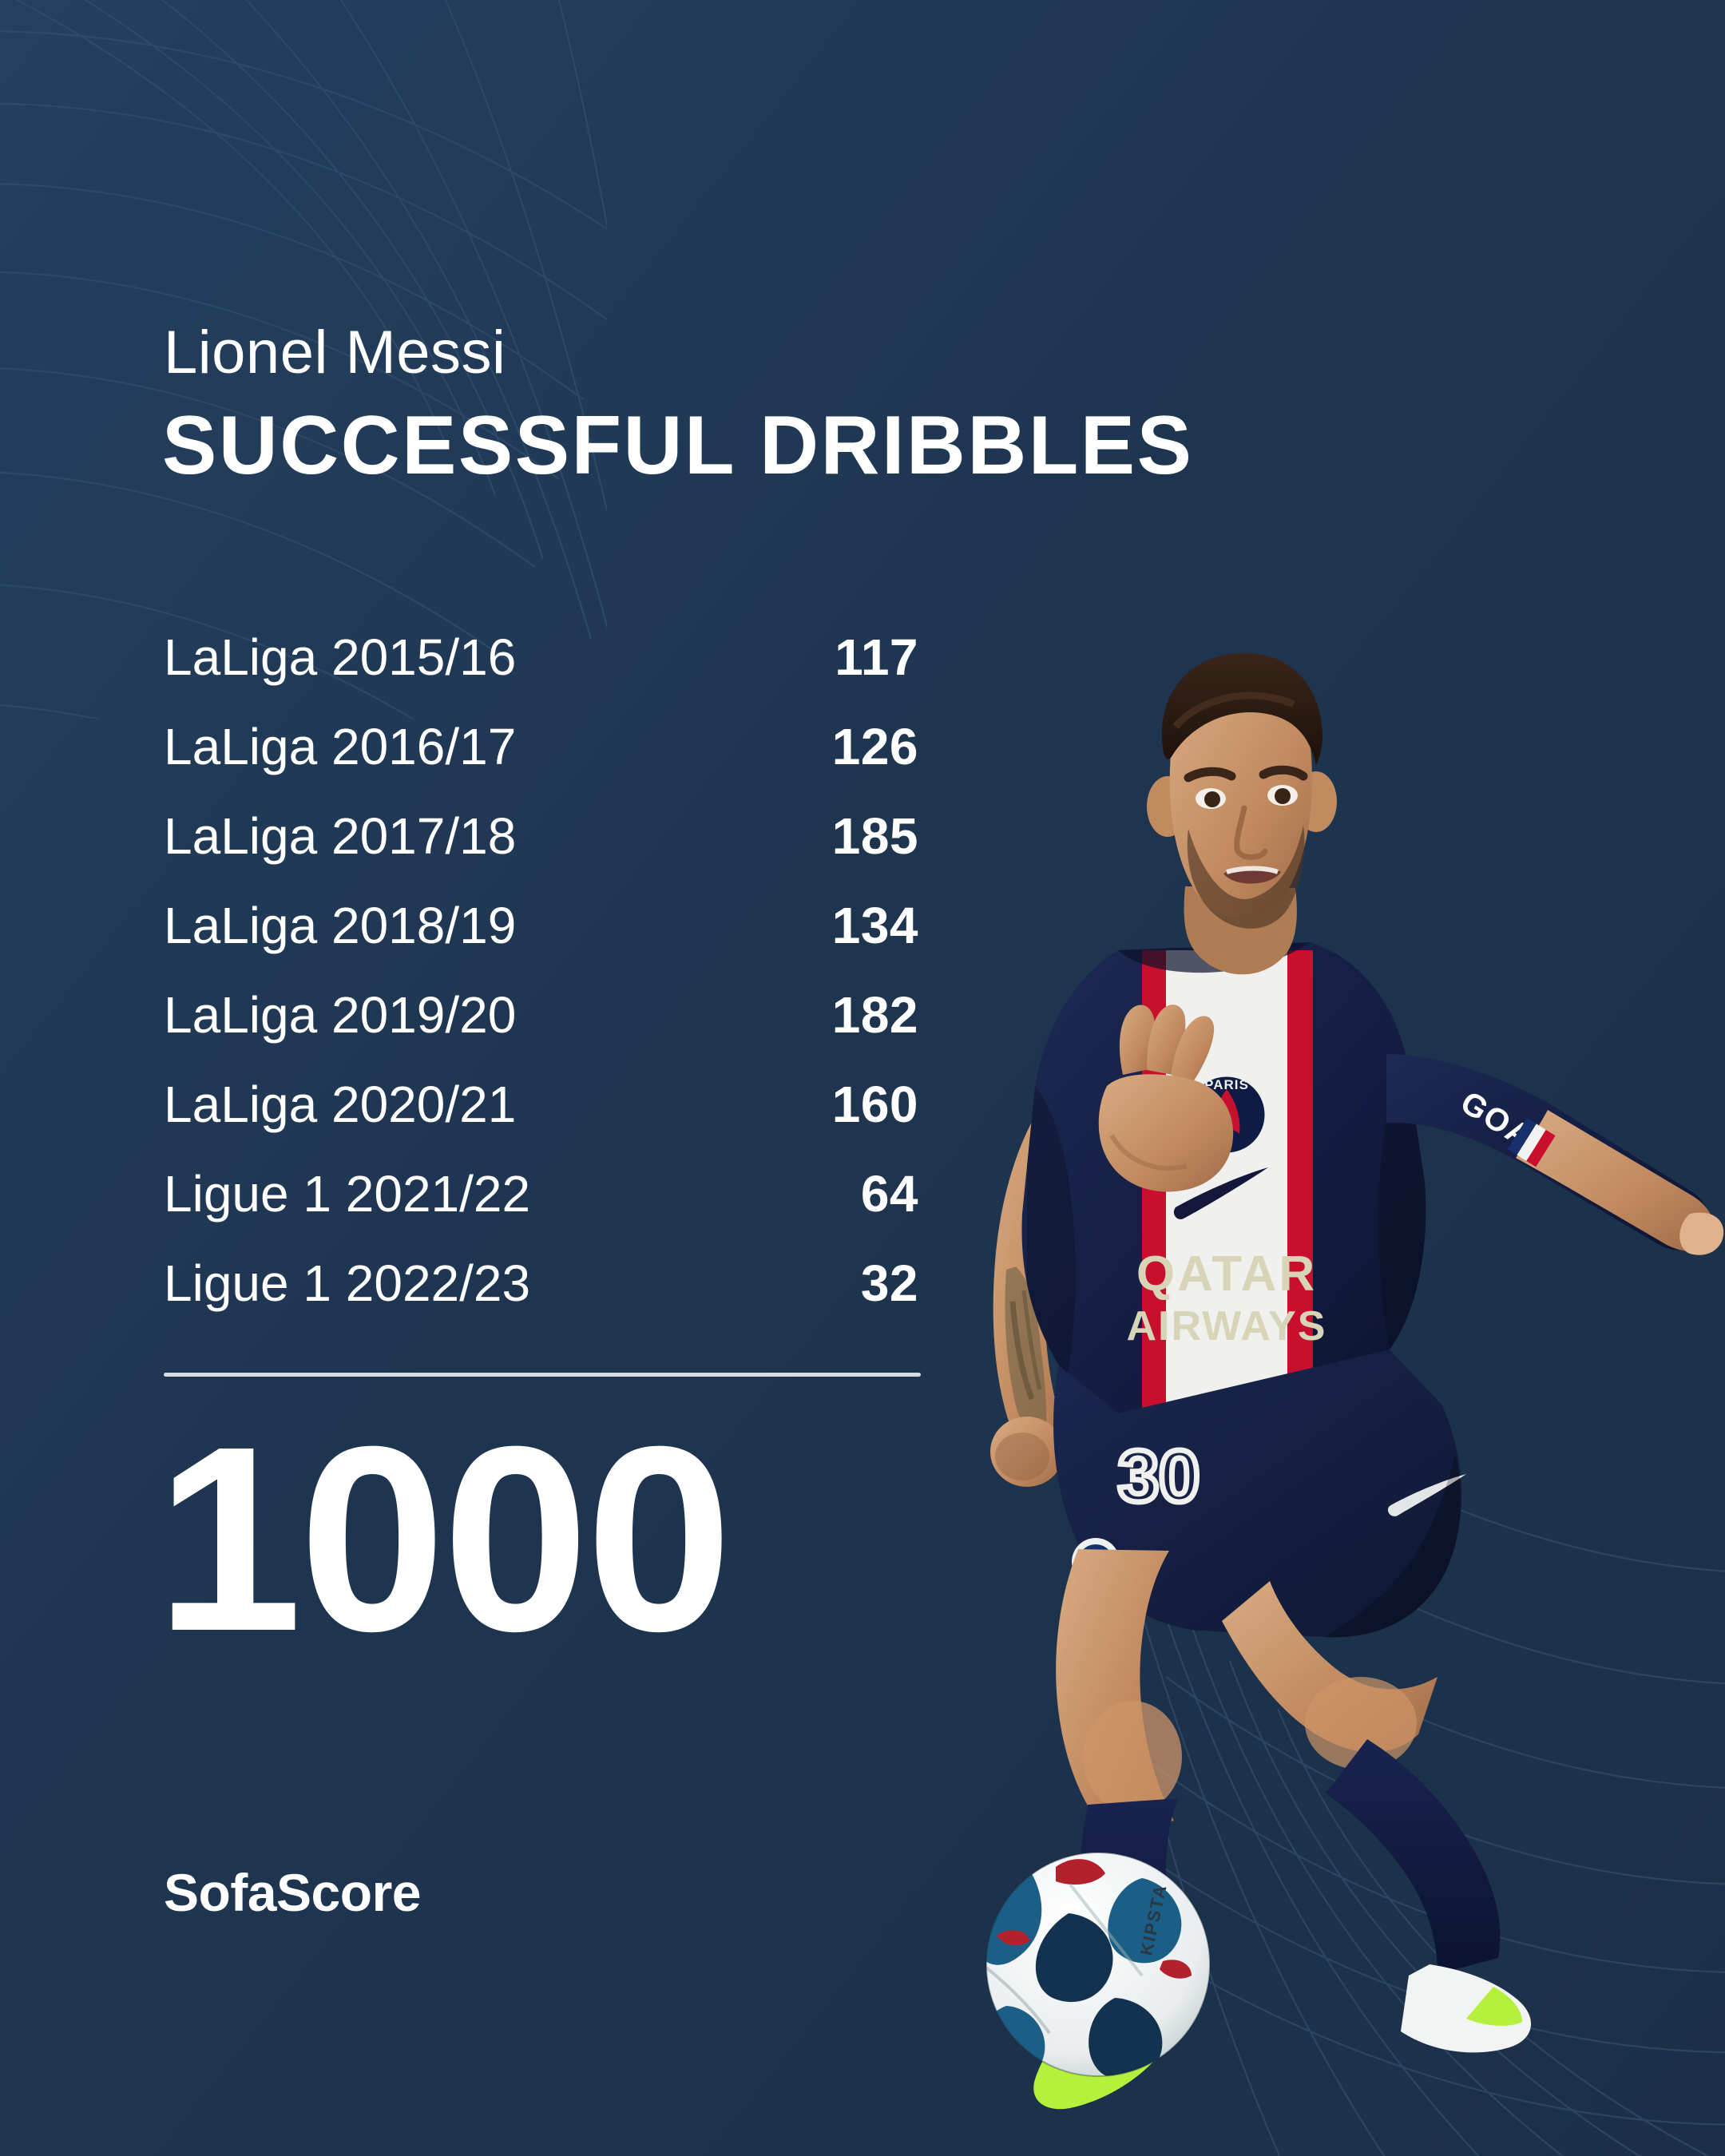 The height and width of the screenshot is (2156, 1725). Describe the element at coordinates (541, 762) in the screenshot. I see `table-row: LaLiga 2016/17 126` at that location.